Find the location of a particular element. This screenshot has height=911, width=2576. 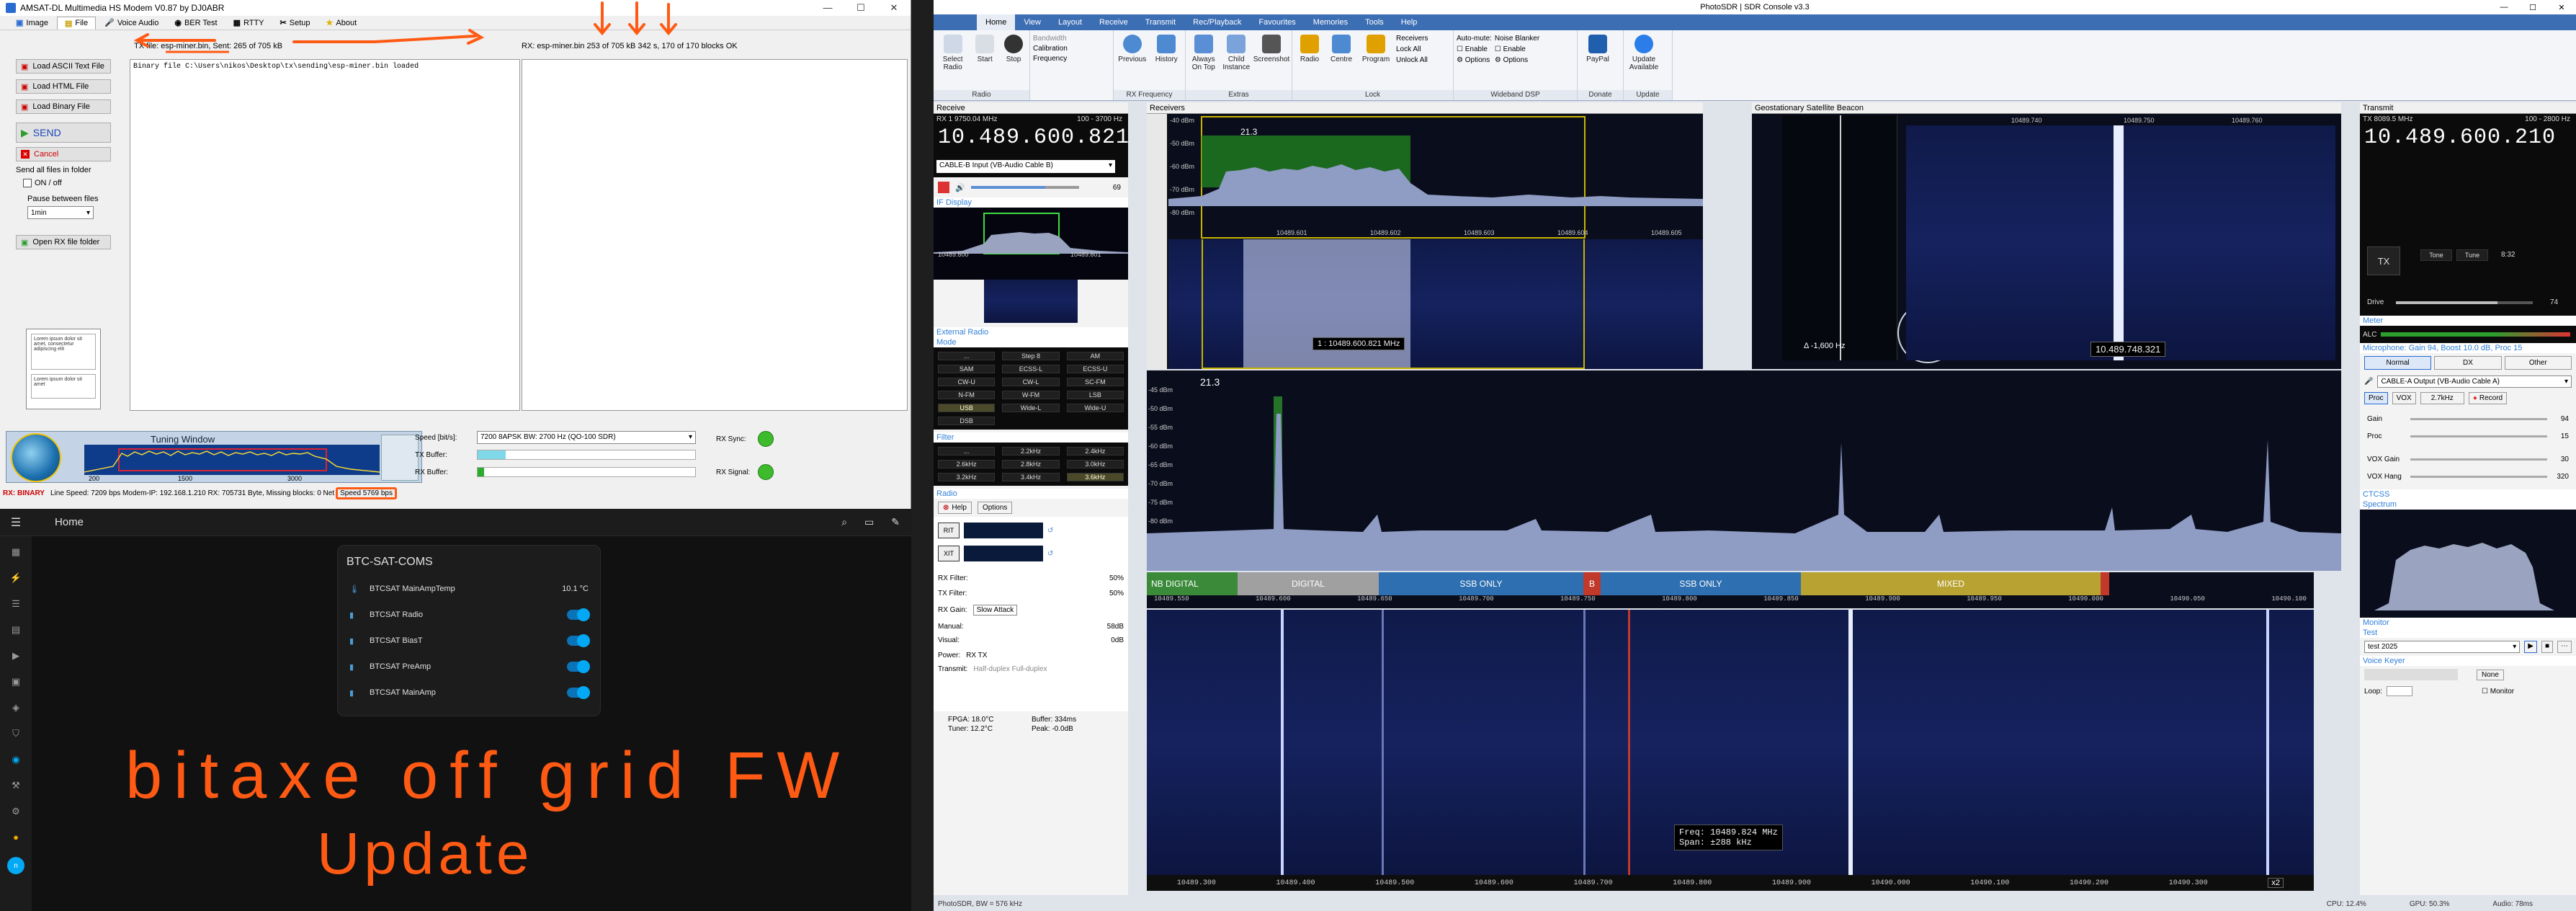

monitor-checkbox: ☐ Monitor is located at coordinates (2498, 691).